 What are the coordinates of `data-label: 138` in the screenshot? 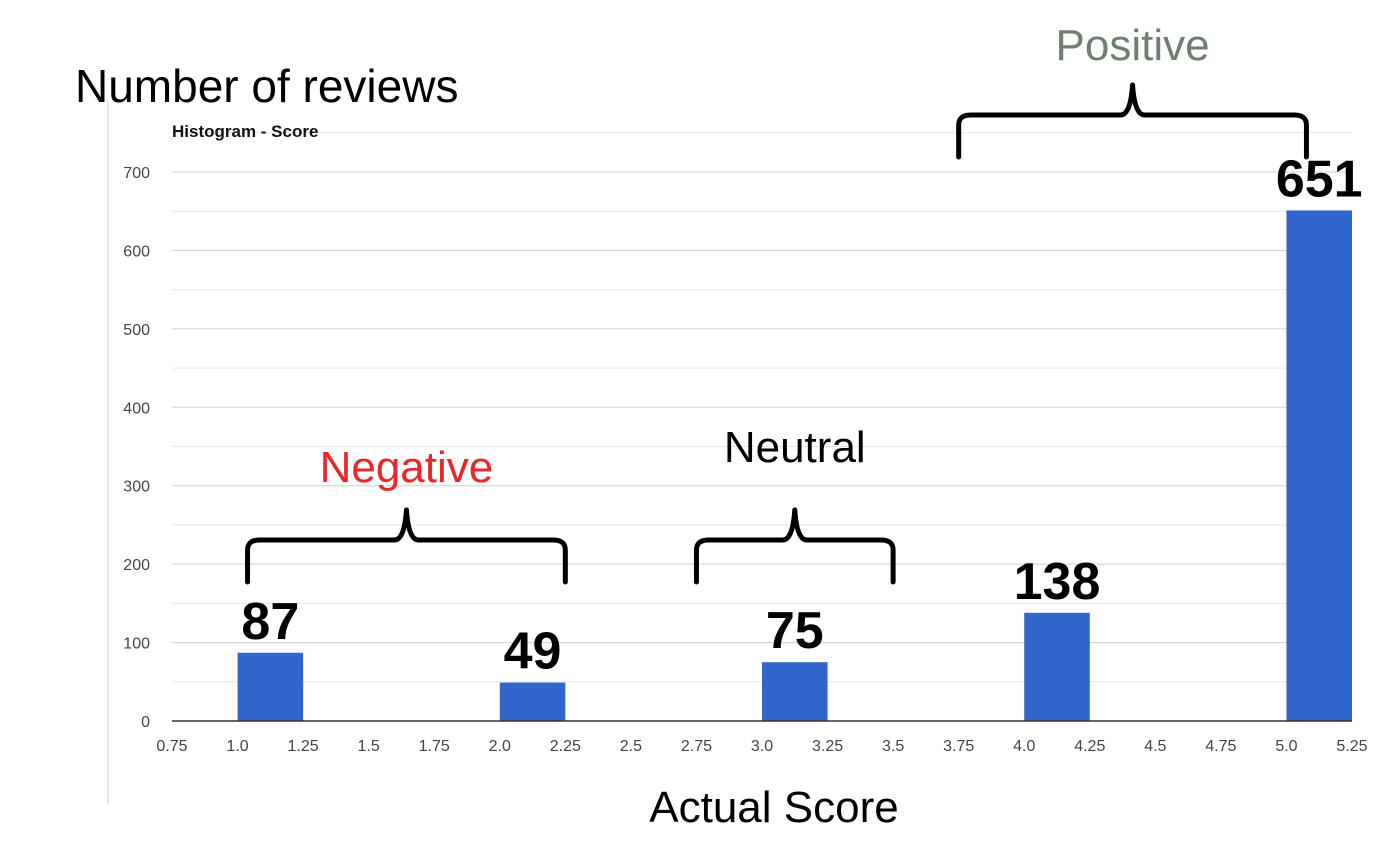 It's located at (1057, 582).